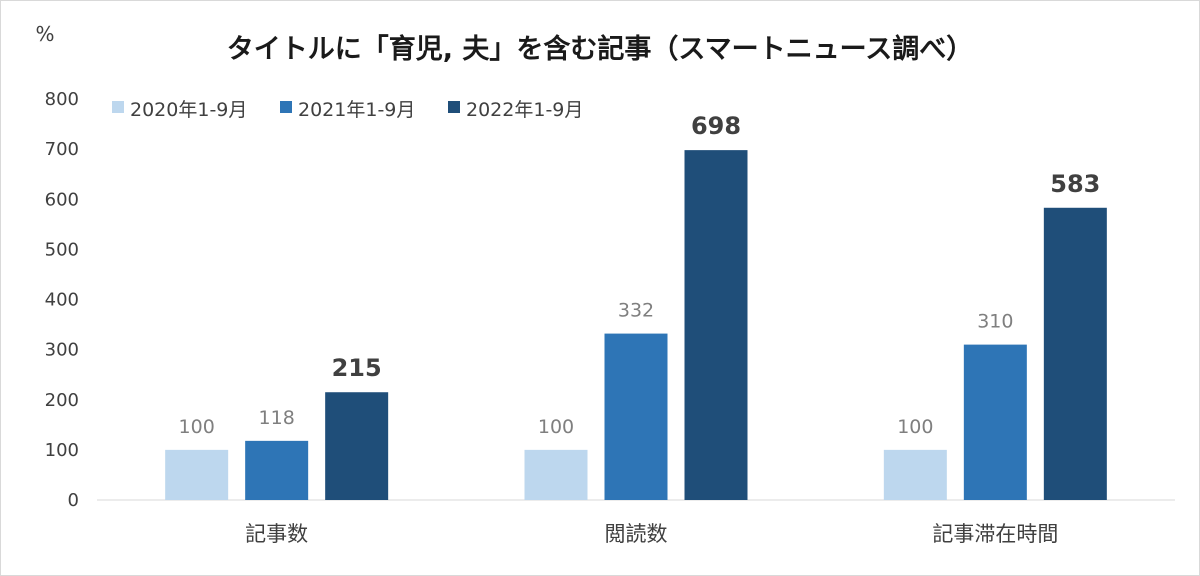  What do you see at coordinates (62, 450) in the screenshot?
I see `y-tick-label: 100` at bounding box center [62, 450].